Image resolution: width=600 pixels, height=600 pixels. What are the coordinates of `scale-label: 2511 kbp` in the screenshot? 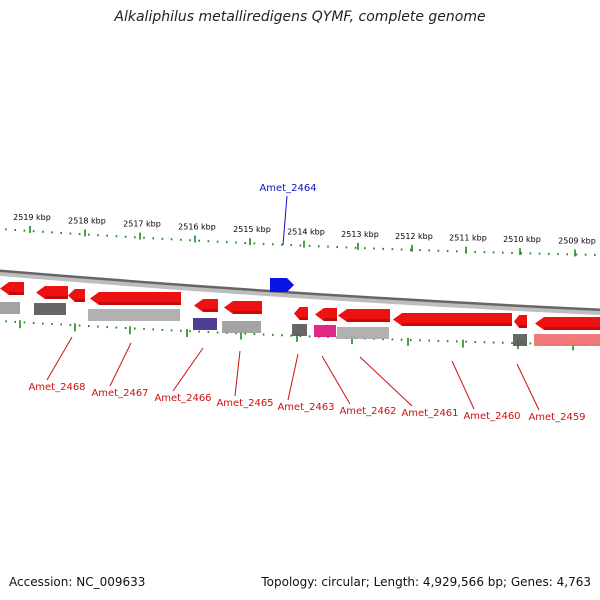 It's located at (468, 238).